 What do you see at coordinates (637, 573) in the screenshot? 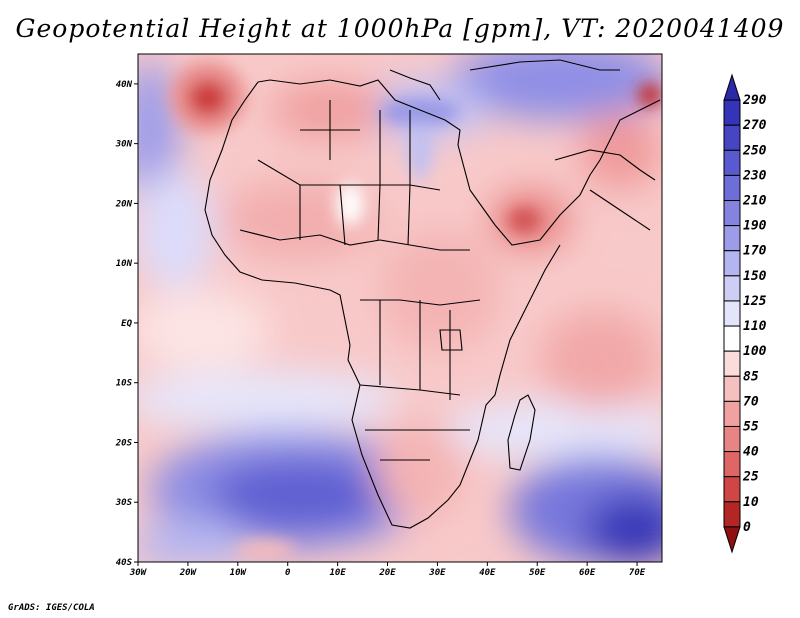
I see `lon-tick-label: 70E` at bounding box center [637, 573].